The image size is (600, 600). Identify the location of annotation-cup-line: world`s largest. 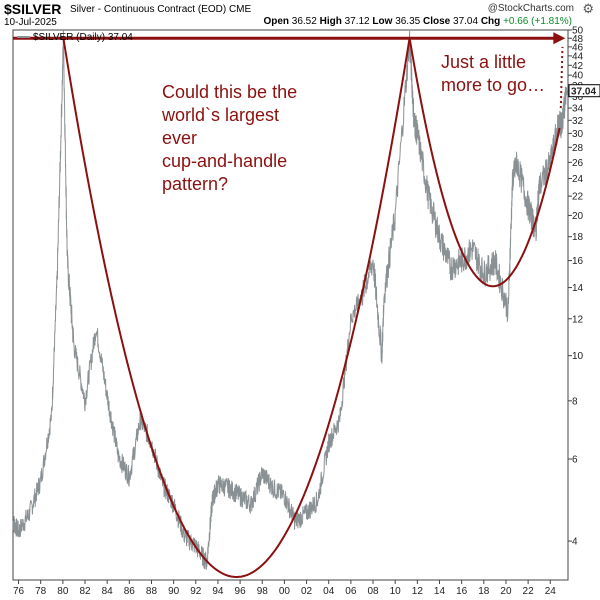
(220, 115).